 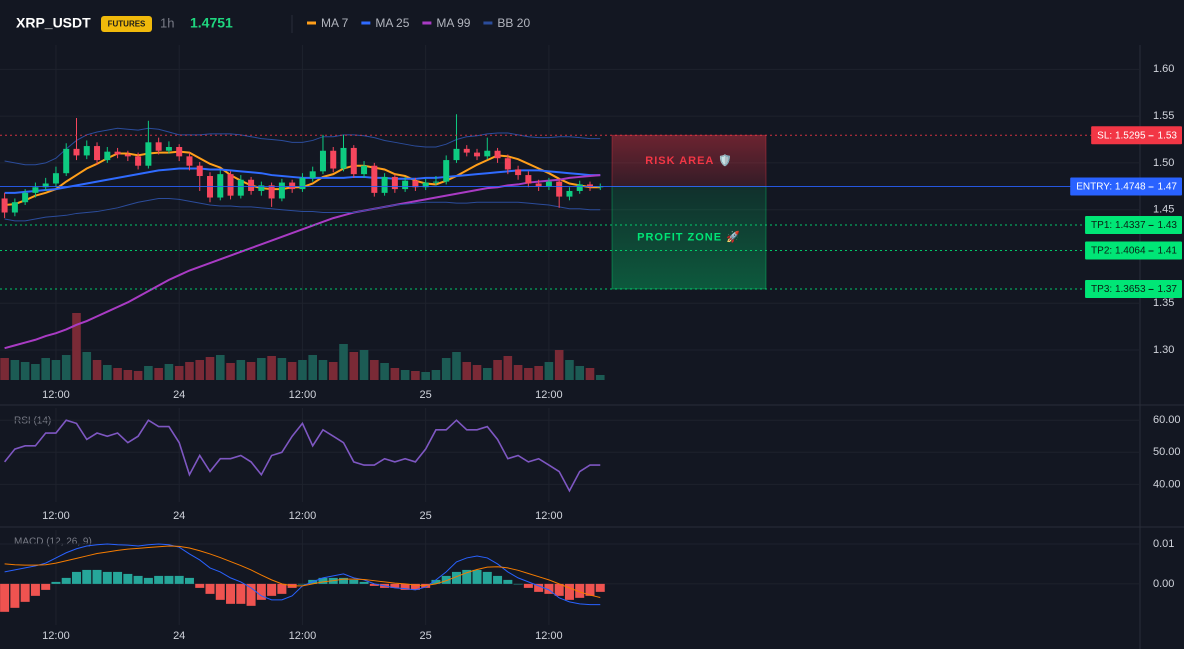 What do you see at coordinates (335, 23) in the screenshot?
I see `legend-label: MA 7` at bounding box center [335, 23].